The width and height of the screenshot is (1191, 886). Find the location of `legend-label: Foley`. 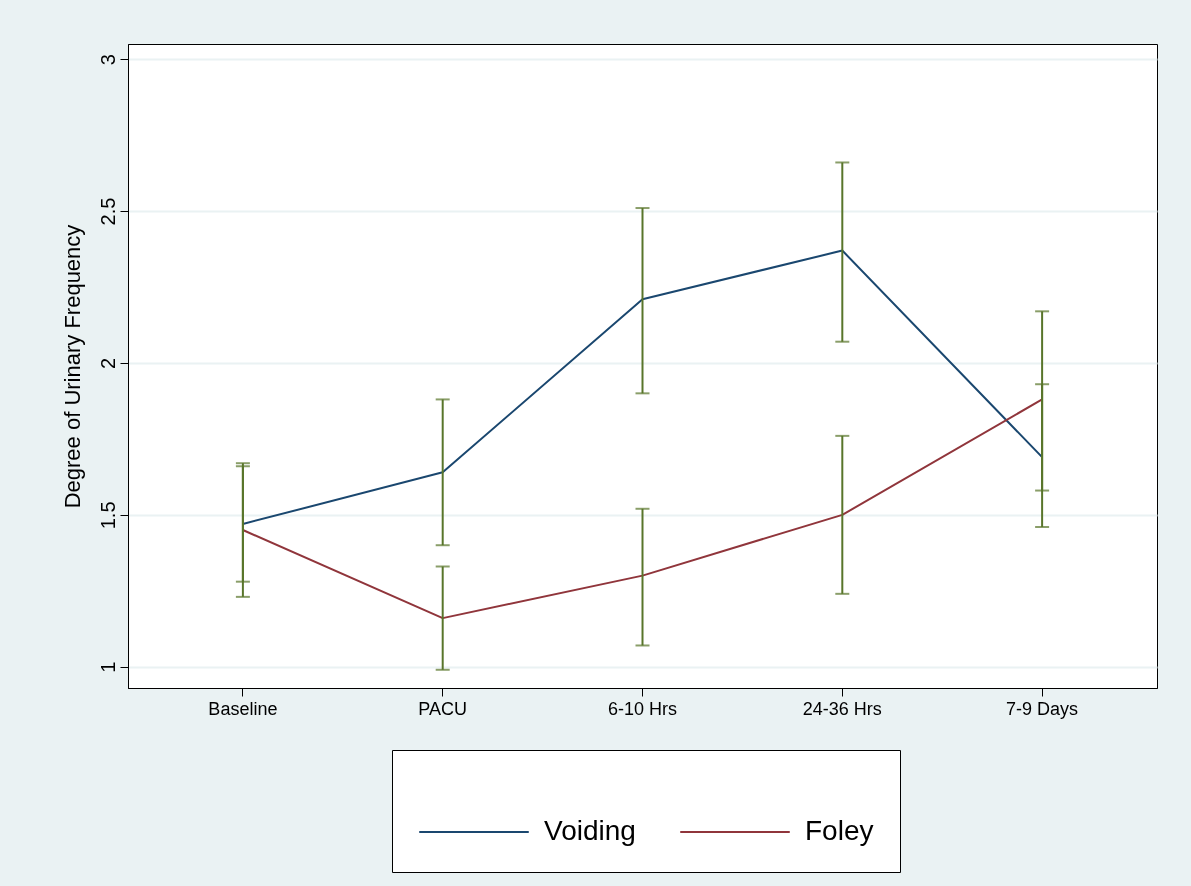

legend-label: Foley is located at coordinates (839, 830).